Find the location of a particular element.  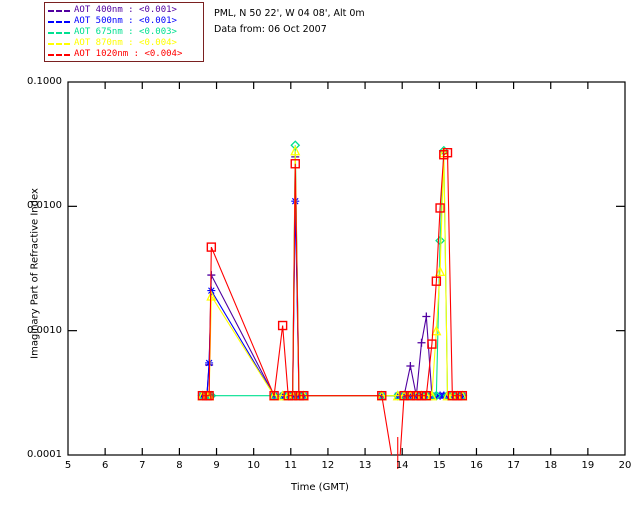

legend-item-label: AOT 1020nm : <0.004> is located at coordinates (128, 54).